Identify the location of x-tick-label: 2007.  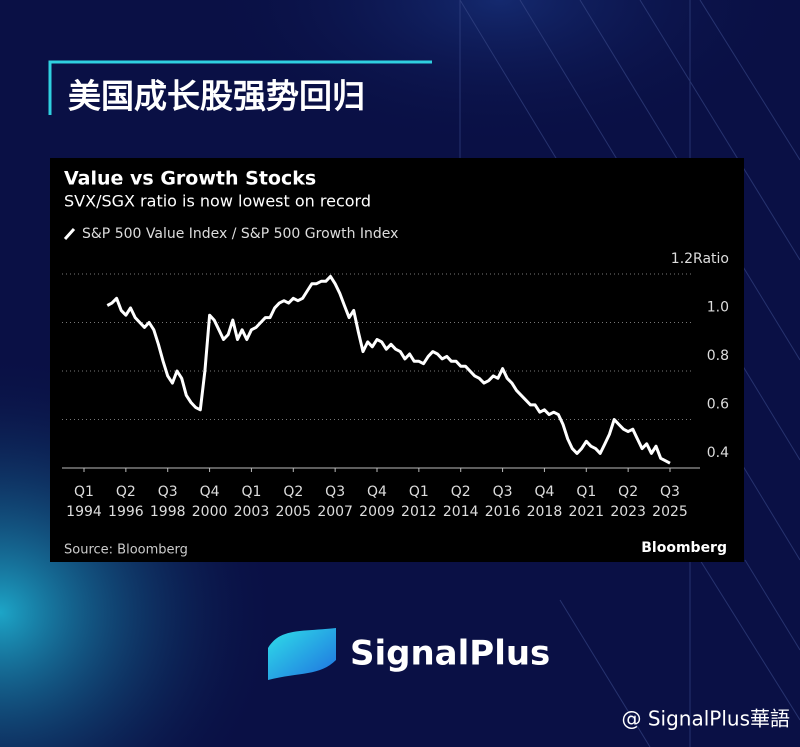
(335, 512).